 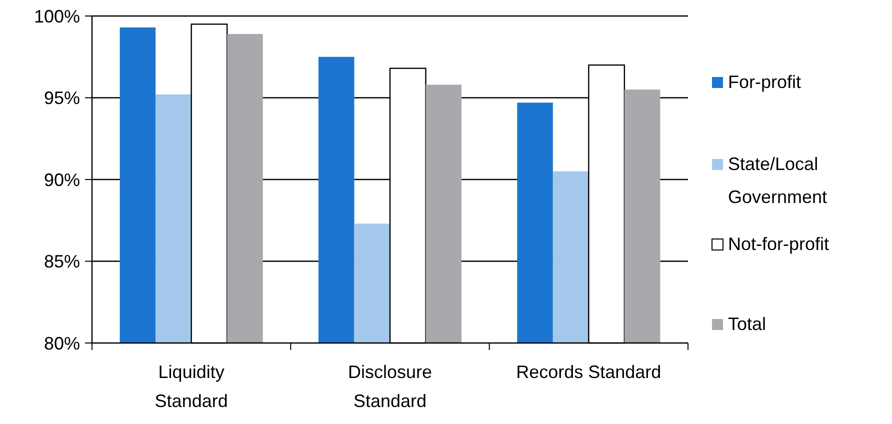 I want to click on legend-label: For-profit, so click(x=765, y=82).